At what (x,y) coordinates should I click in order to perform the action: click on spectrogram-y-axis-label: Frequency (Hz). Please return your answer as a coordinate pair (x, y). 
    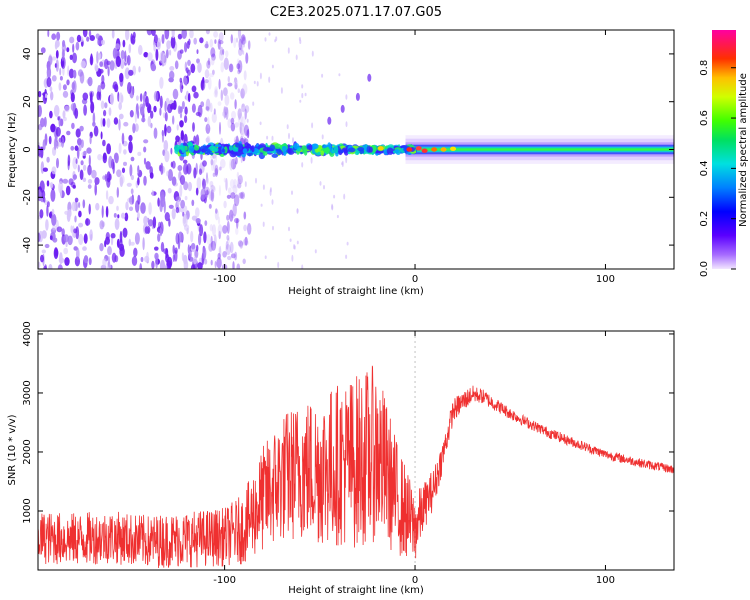
    Looking at the image, I should click on (12, 150).